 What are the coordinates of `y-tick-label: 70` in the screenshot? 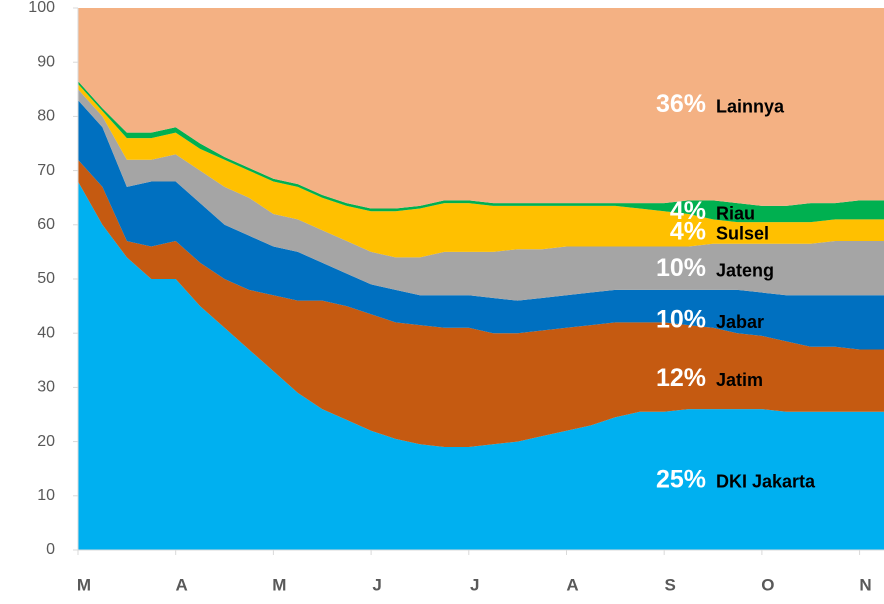 It's located at (46, 170).